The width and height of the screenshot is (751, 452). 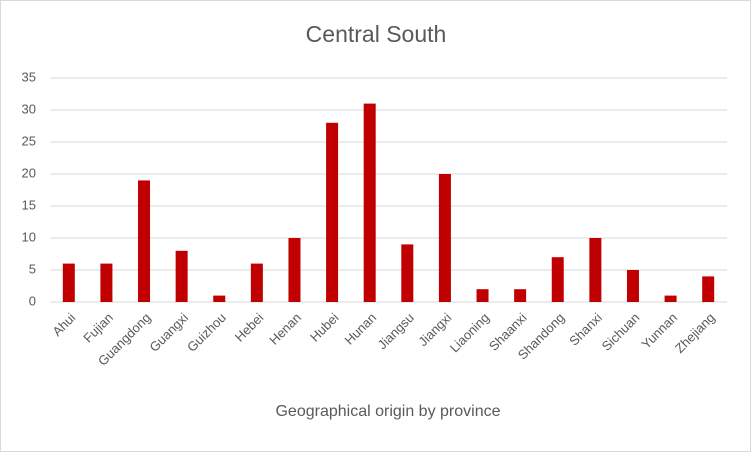 I want to click on y-tick-label: 20, so click(x=29, y=172).